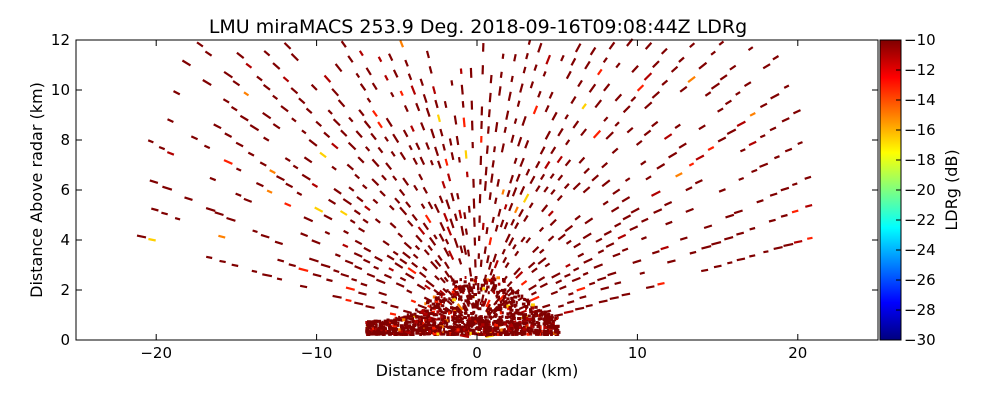 This screenshot has width=1000, height=400. What do you see at coordinates (951, 189) in the screenshot?
I see `colorbar-label: LDRg (dB)` at bounding box center [951, 189].